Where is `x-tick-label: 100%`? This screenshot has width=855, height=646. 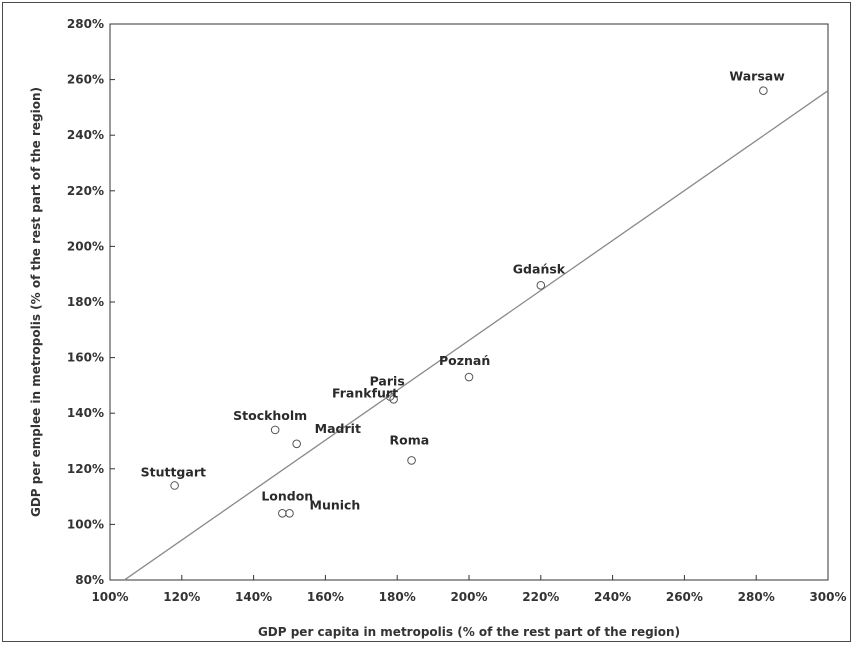 x-tick-label: 100% is located at coordinates (109, 597).